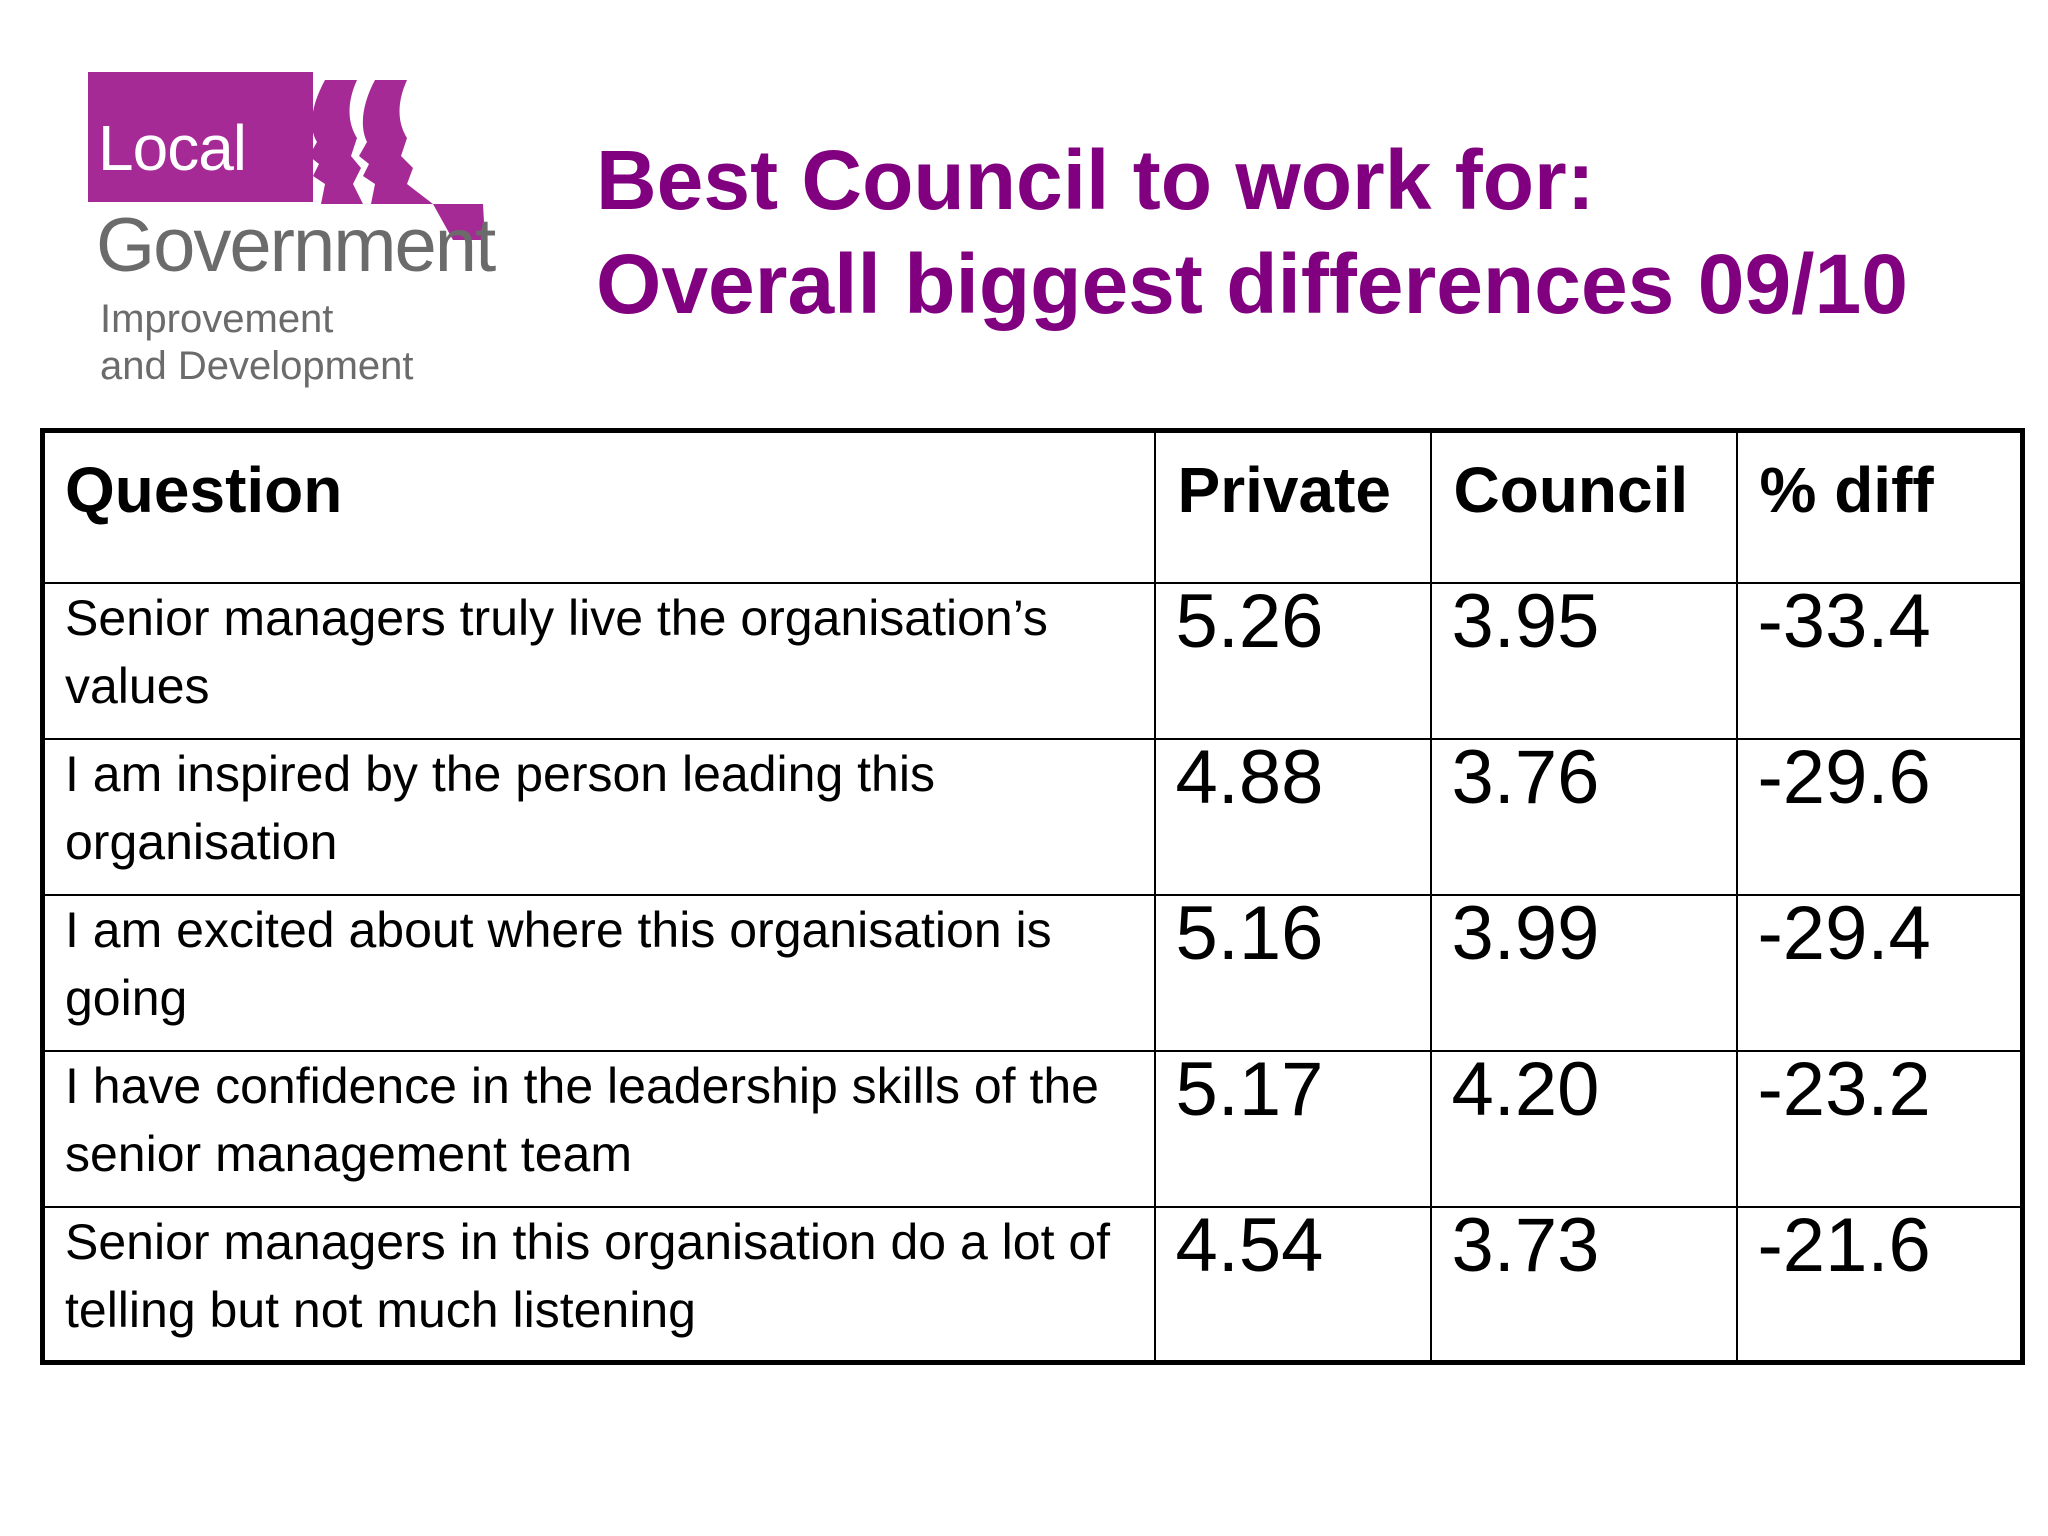  What do you see at coordinates (1583, 972) in the screenshot?
I see `council-score-cell: 3.99` at bounding box center [1583, 972].